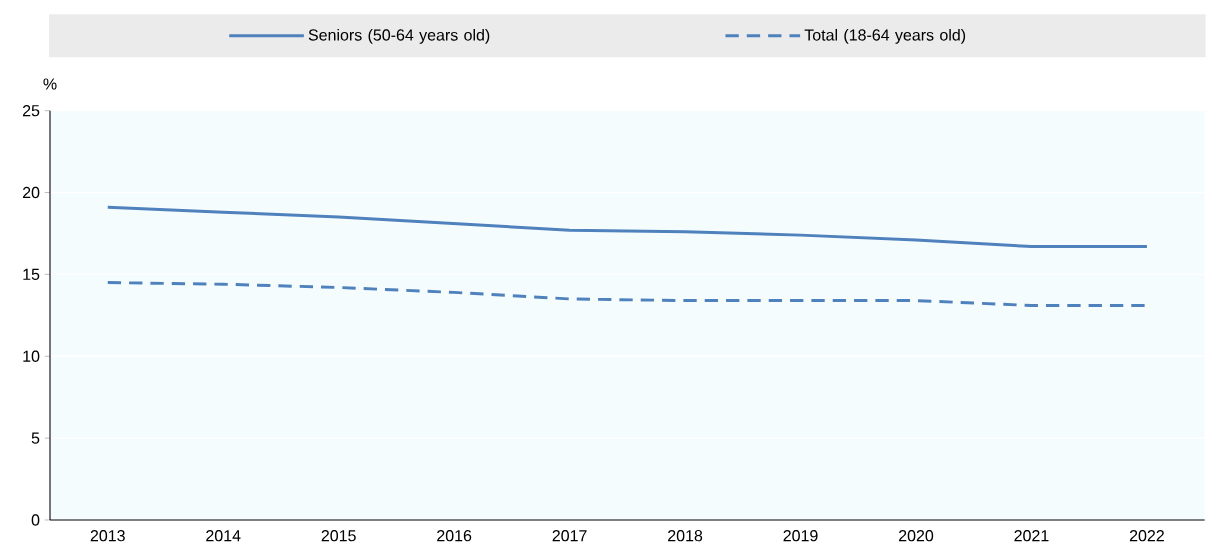 The image size is (1208, 547). I want to click on y-tick-label: 25, so click(31, 111).